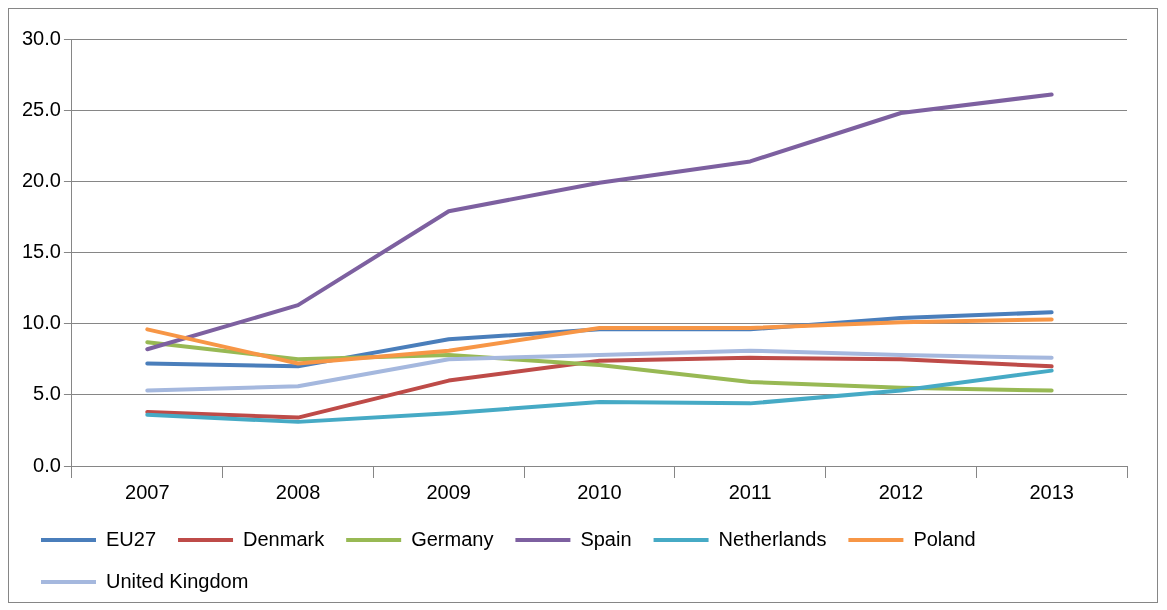 The width and height of the screenshot is (1167, 610). I want to click on y-tick-label: 10.0, so click(41, 322).